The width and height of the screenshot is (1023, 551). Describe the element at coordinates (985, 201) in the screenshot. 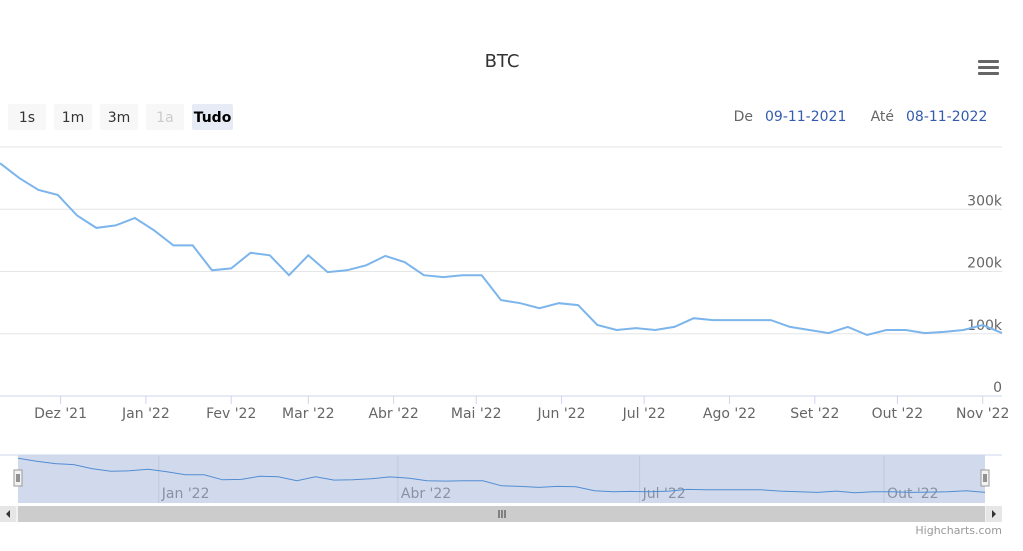

I see `y-tick-label: 300k` at that location.